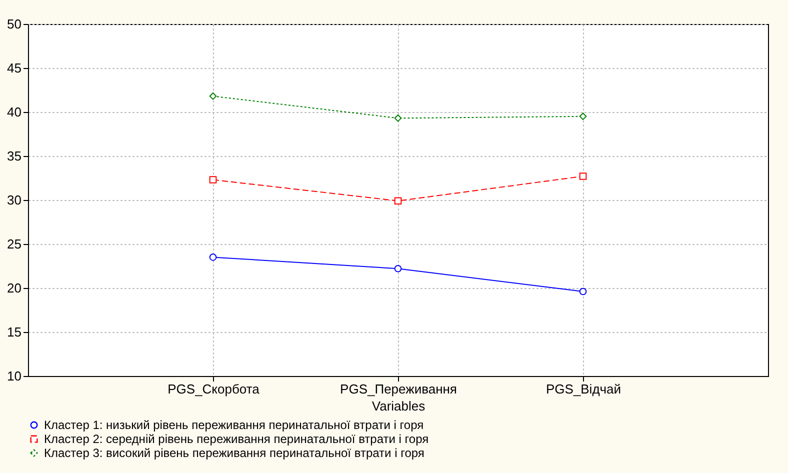  Describe the element at coordinates (398, 389) in the screenshot. I see `x-tick-label: PGS_Переживання` at that location.